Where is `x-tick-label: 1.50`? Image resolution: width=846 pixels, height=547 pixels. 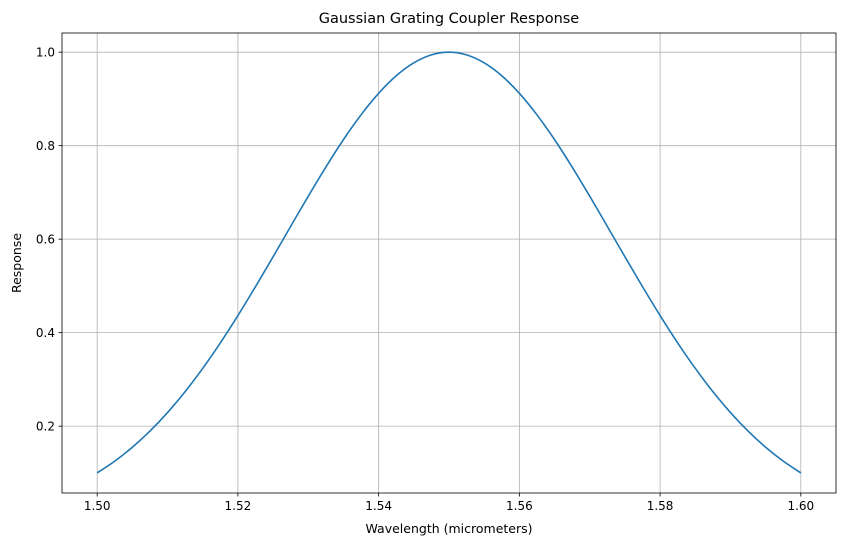
x-tick-label: 1.50 is located at coordinates (97, 506).